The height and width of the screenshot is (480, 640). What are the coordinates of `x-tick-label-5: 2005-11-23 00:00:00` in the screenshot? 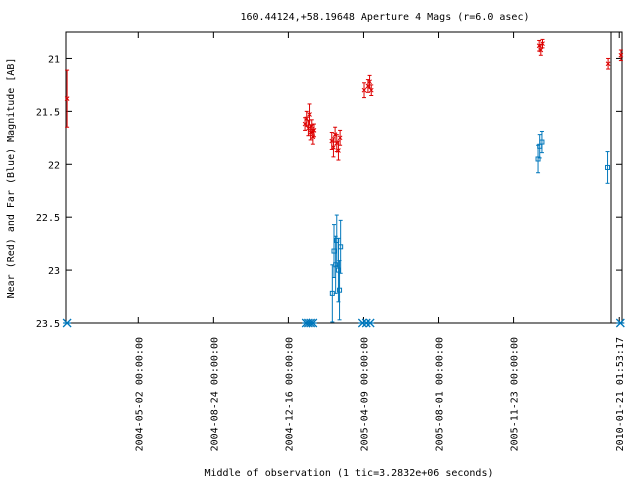 It's located at (515, 394).